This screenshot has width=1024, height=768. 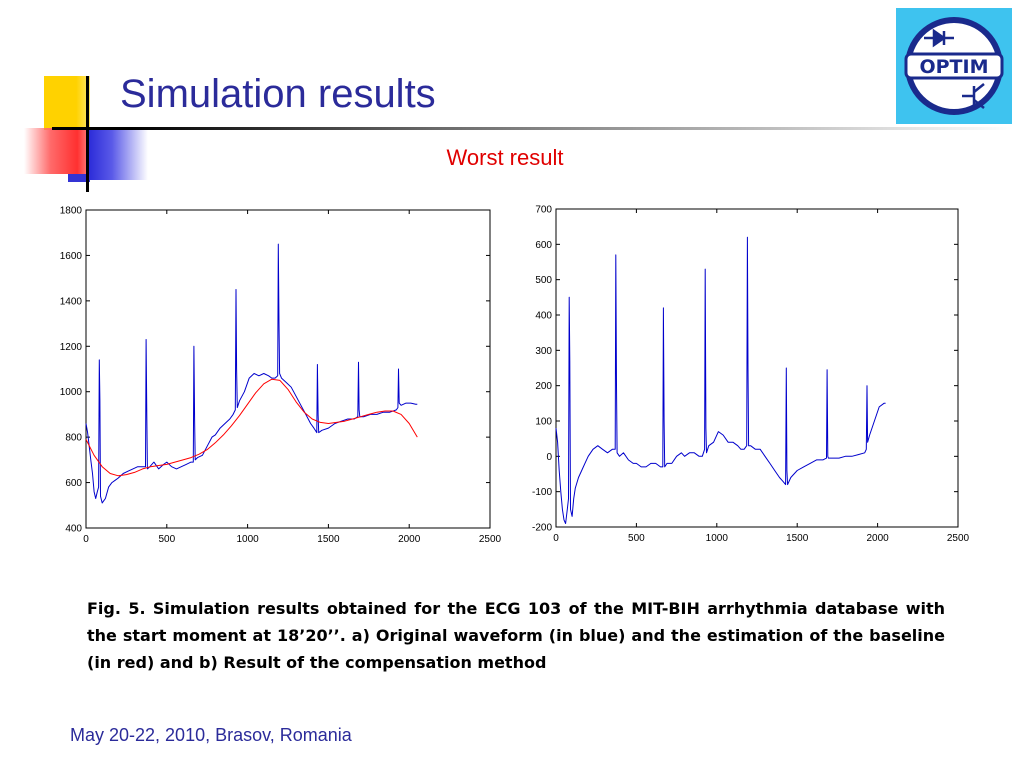 What do you see at coordinates (71, 301) in the screenshot?
I see `y-tick-label: 1400` at bounding box center [71, 301].